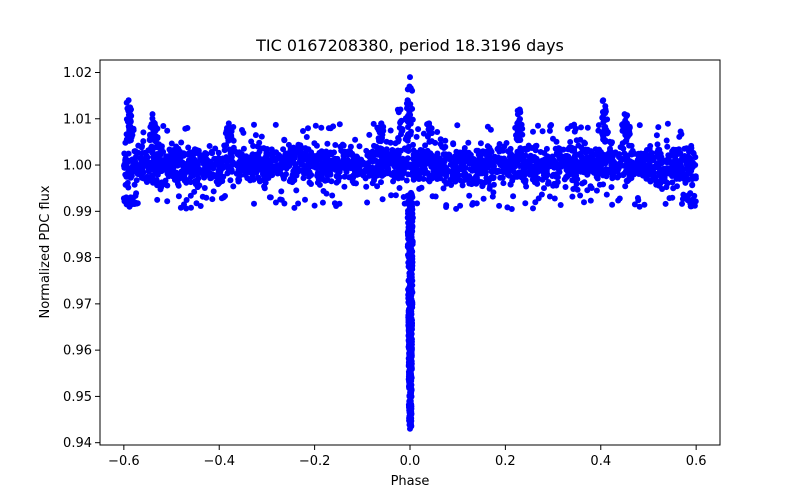 The image size is (800, 500). What do you see at coordinates (77, 304) in the screenshot?
I see `y-tick-label: 0.97` at bounding box center [77, 304].